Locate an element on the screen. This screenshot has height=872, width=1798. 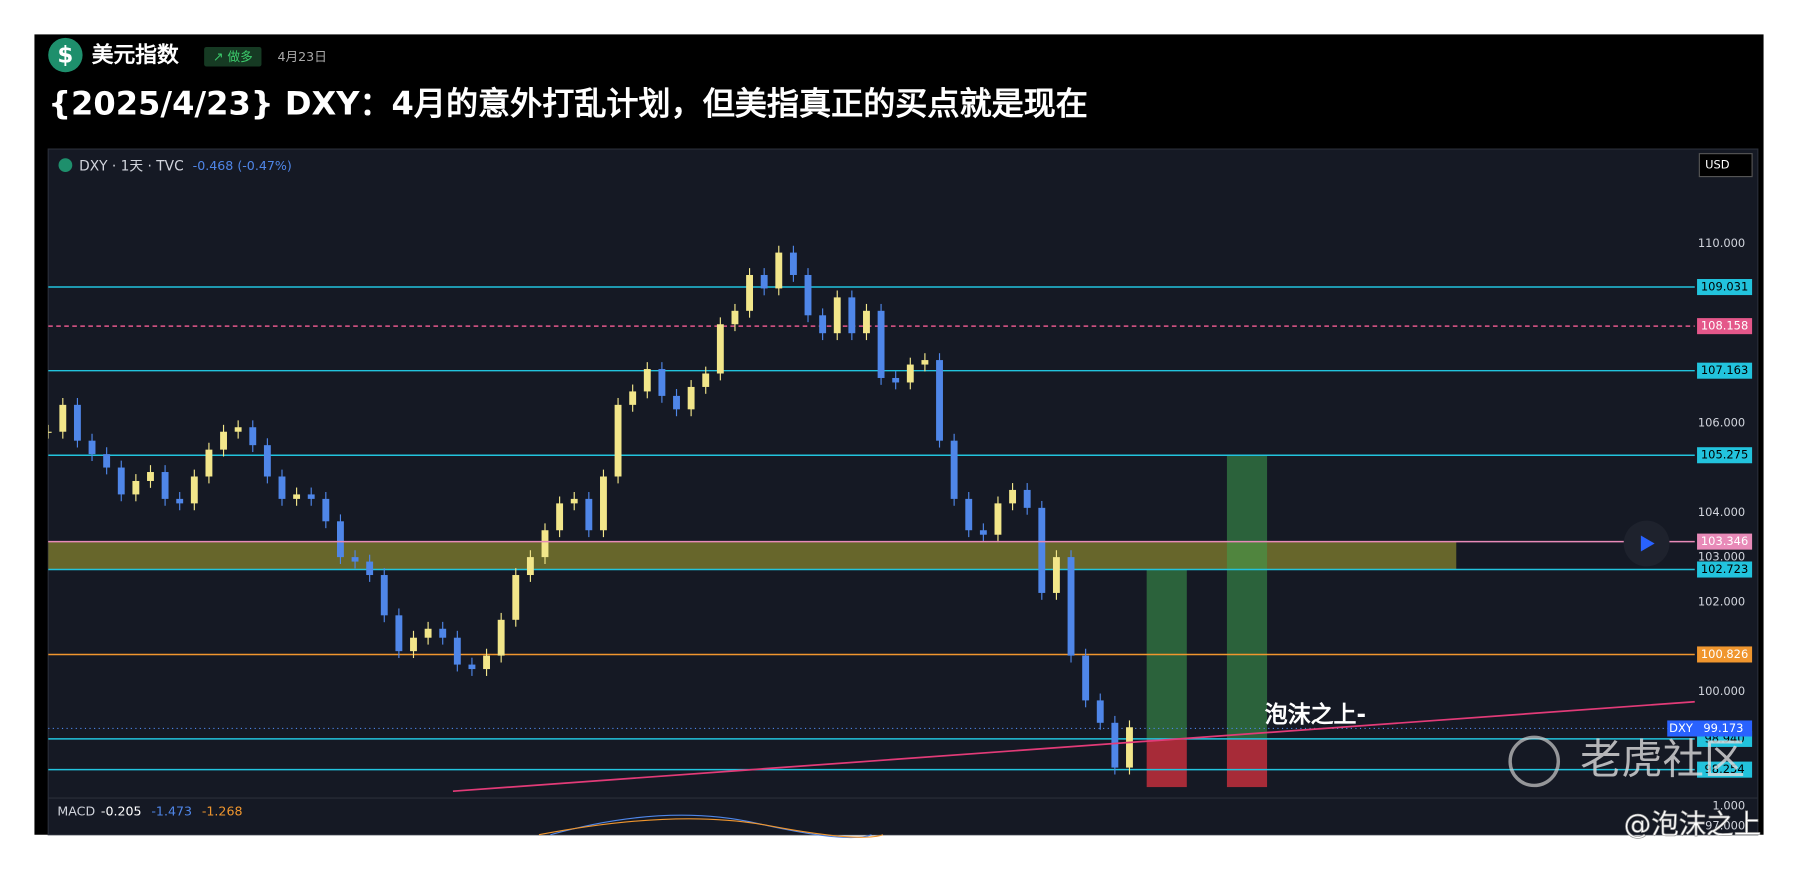
title: {2025/4/23} DXY：4月的意外打乱计划，但美指真正的买点就是现在 is located at coordinates (568, 103).